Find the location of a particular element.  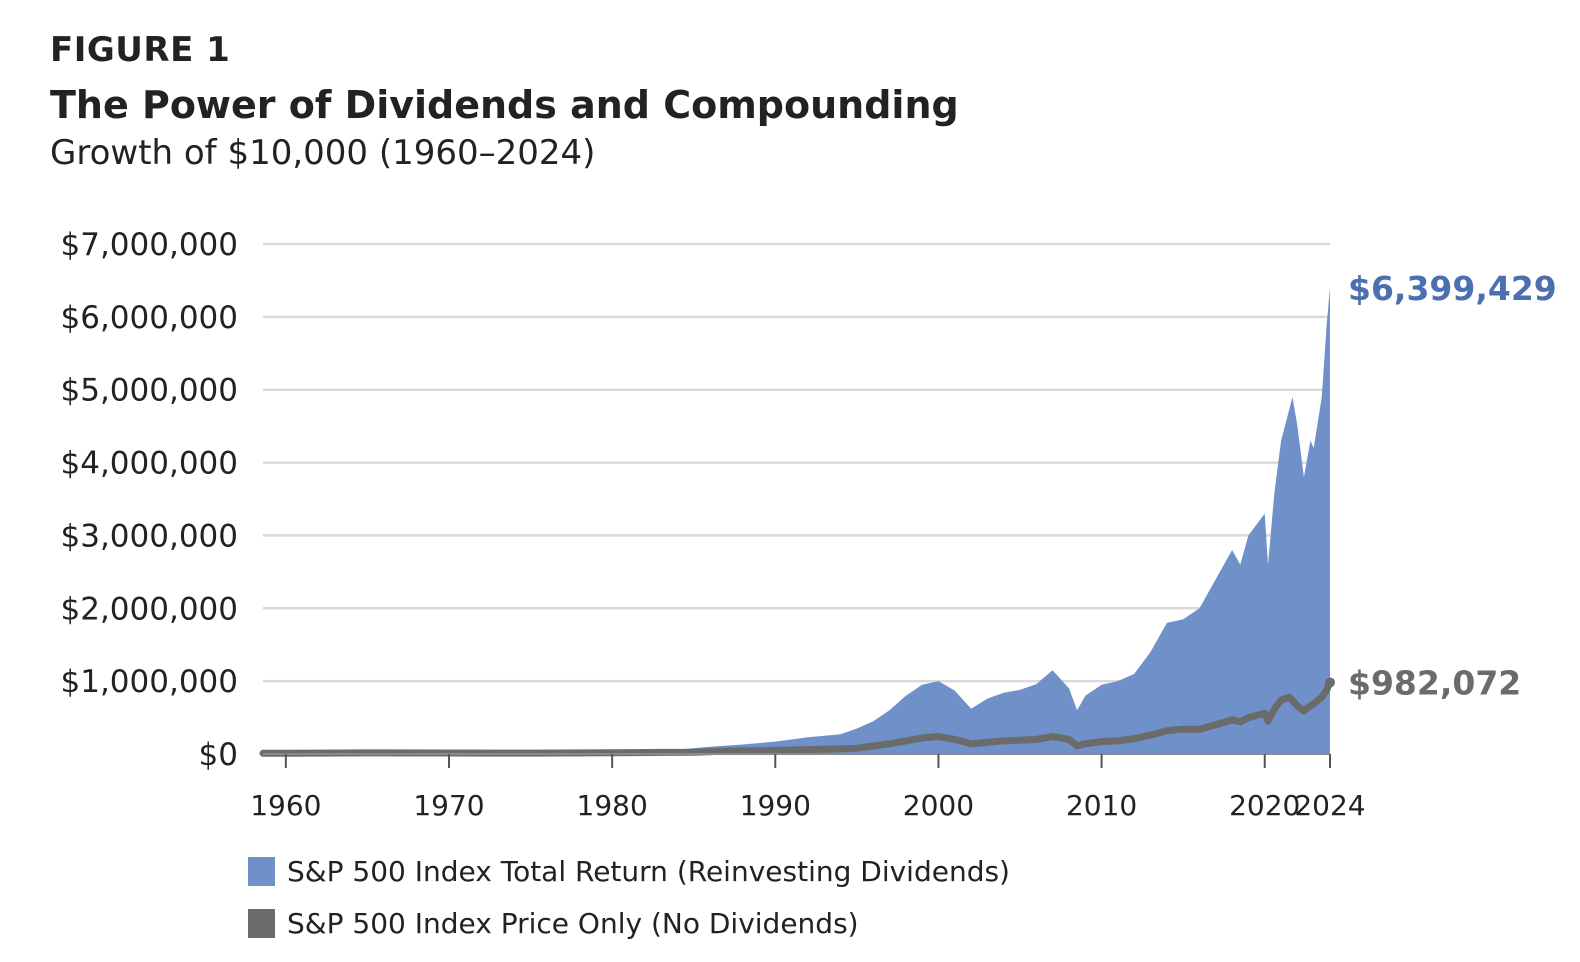

chart-subtitle: Growth of $10,000 (1960–2024) is located at coordinates (323, 153).